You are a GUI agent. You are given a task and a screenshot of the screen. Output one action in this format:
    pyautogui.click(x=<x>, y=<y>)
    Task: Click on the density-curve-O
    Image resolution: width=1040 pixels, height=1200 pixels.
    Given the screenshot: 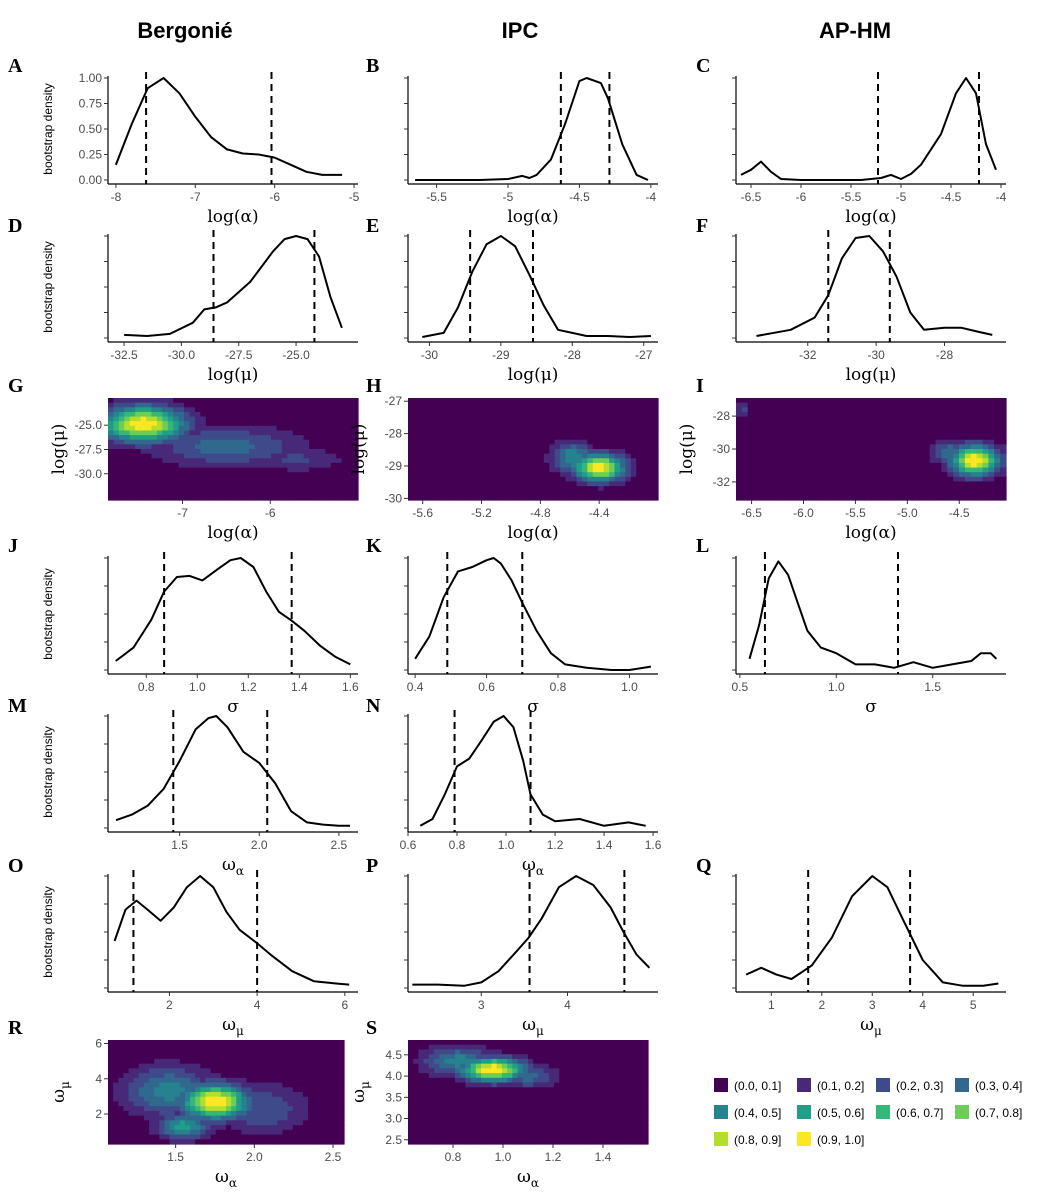 What is the action you would take?
    pyautogui.click(x=231, y=930)
    